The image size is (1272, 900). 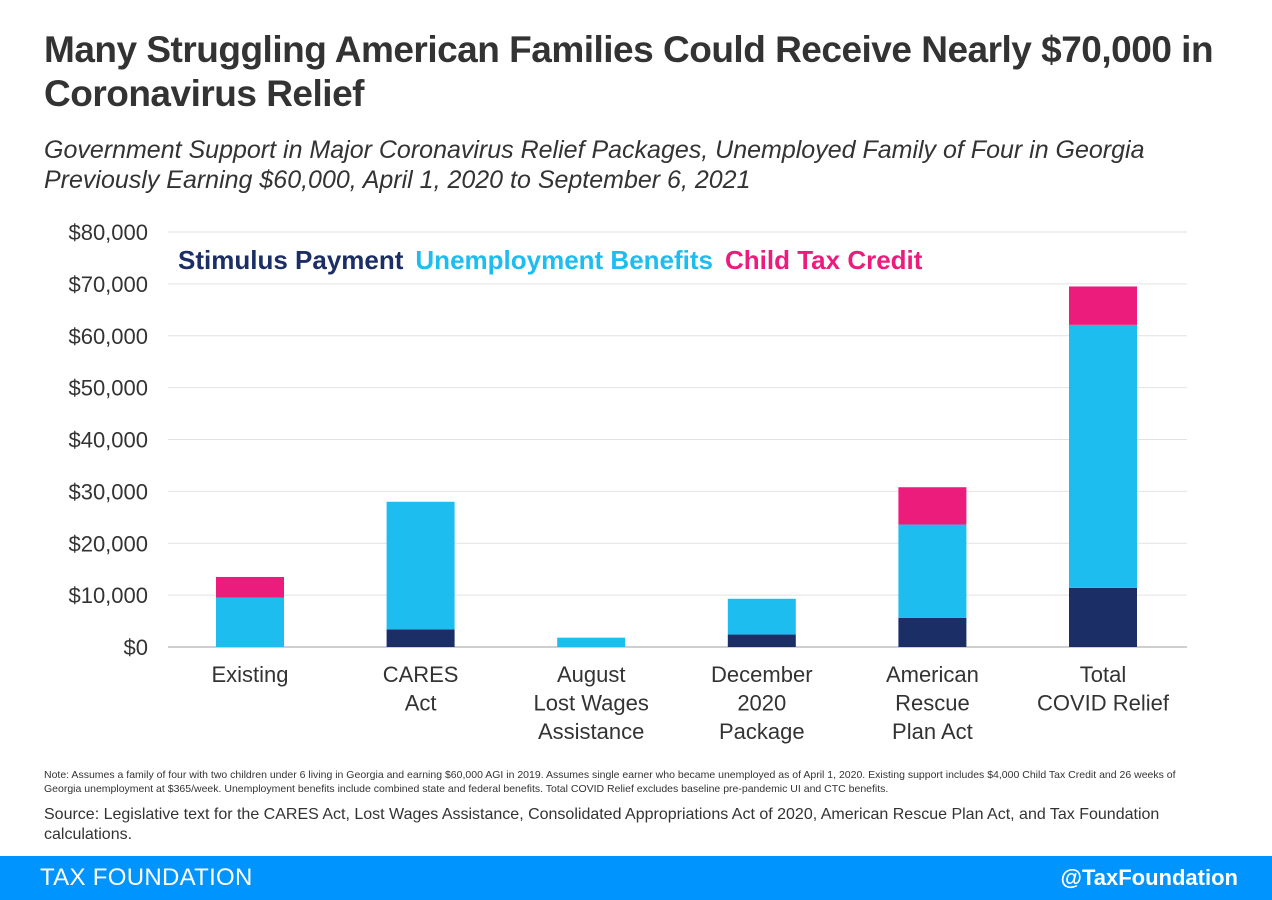 What do you see at coordinates (591, 703) in the screenshot?
I see `x-tick-label: August Lost Wages Assistance` at bounding box center [591, 703].